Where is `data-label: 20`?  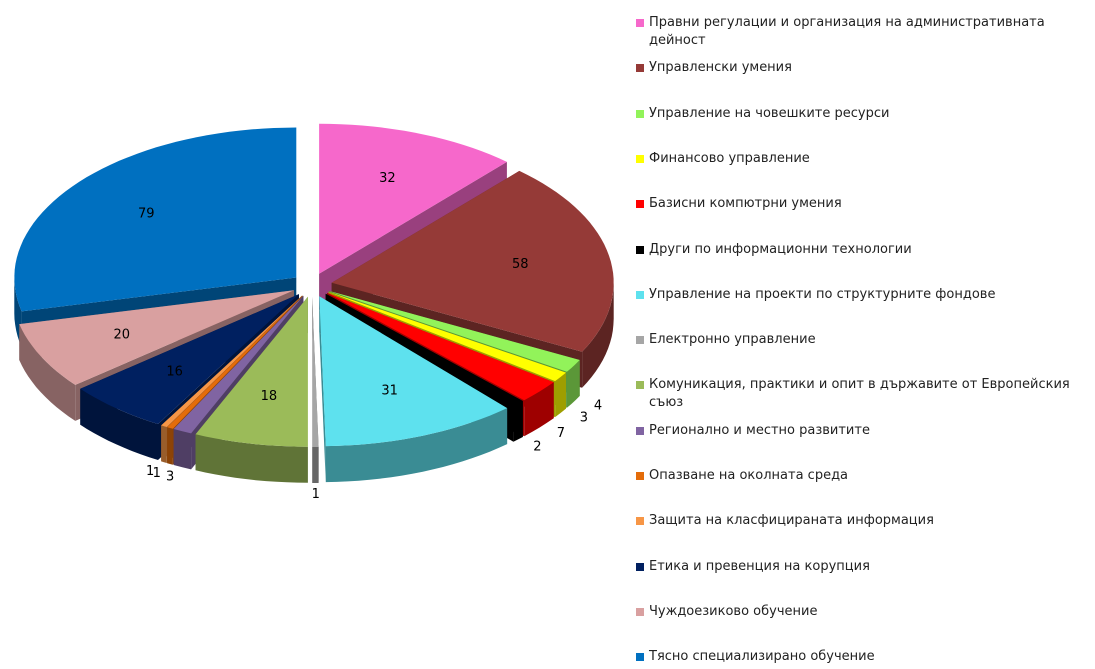 data-label: 20 is located at coordinates (122, 335).